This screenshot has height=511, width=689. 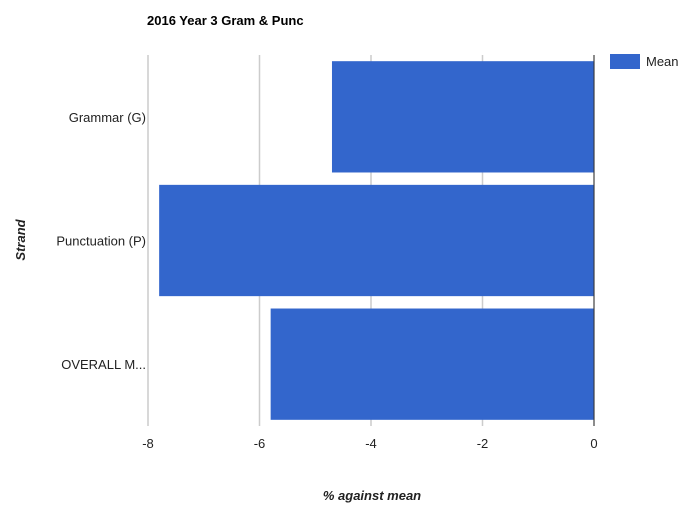 What do you see at coordinates (260, 443) in the screenshot?
I see `x-tick-label: -6` at bounding box center [260, 443].